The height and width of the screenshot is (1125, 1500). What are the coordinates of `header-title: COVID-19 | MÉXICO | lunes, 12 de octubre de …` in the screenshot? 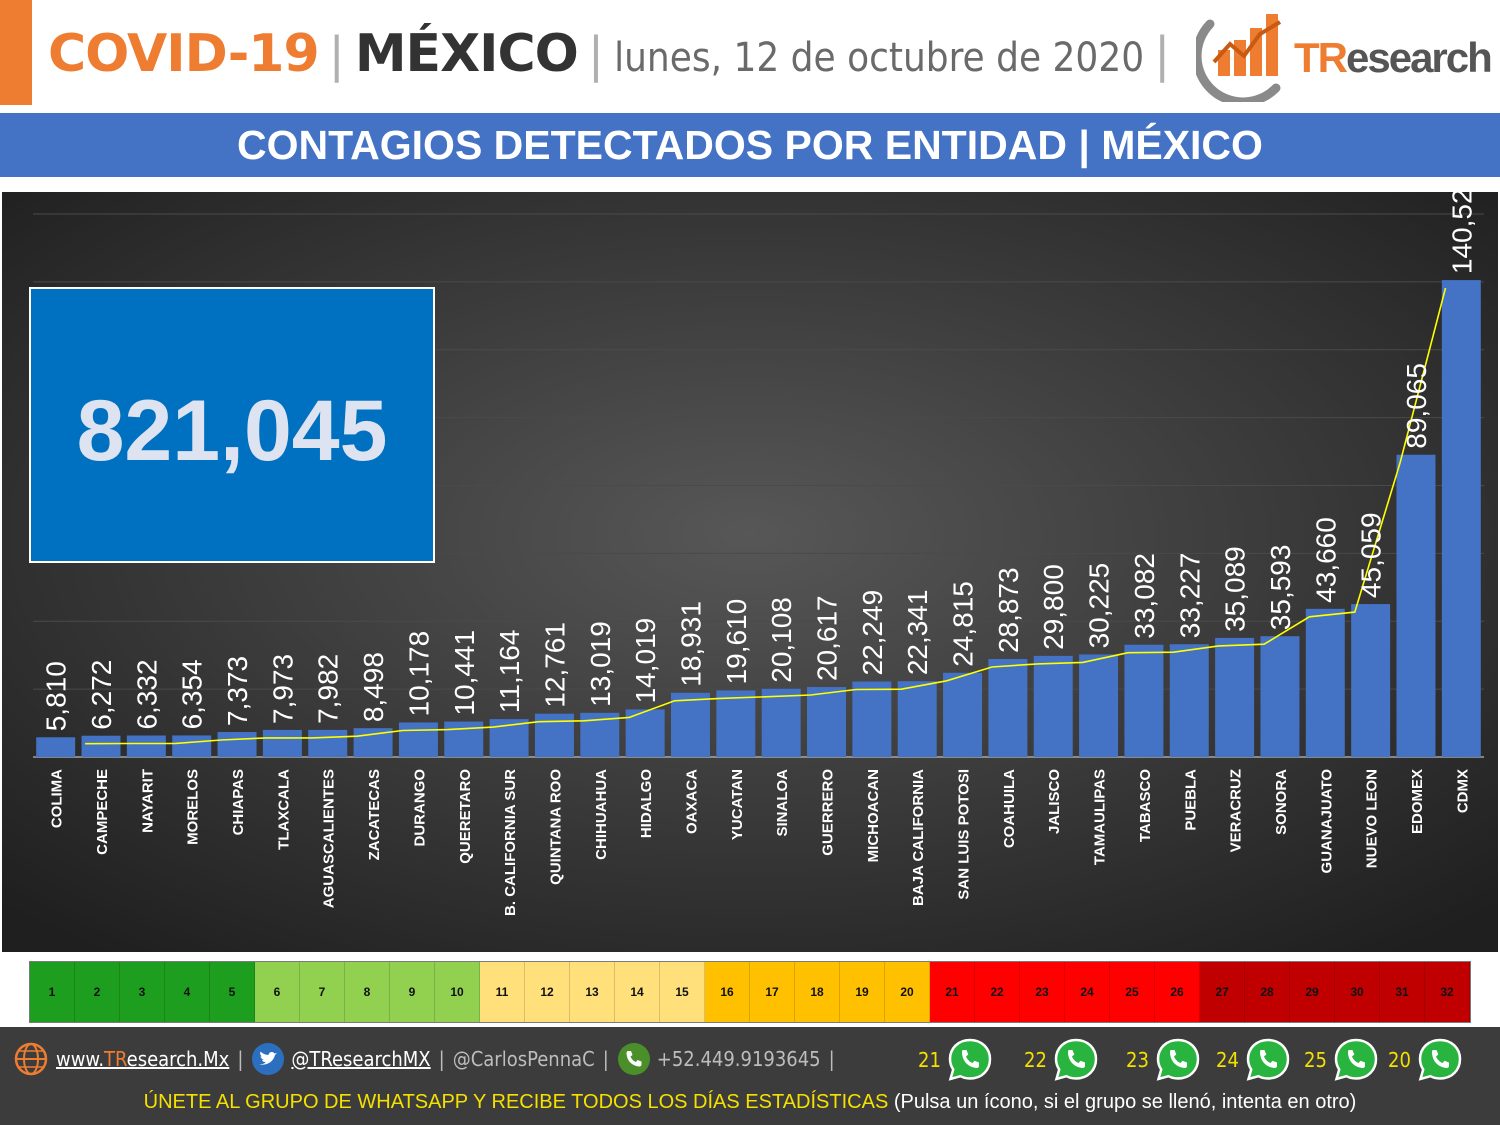 It's located at (614, 54).